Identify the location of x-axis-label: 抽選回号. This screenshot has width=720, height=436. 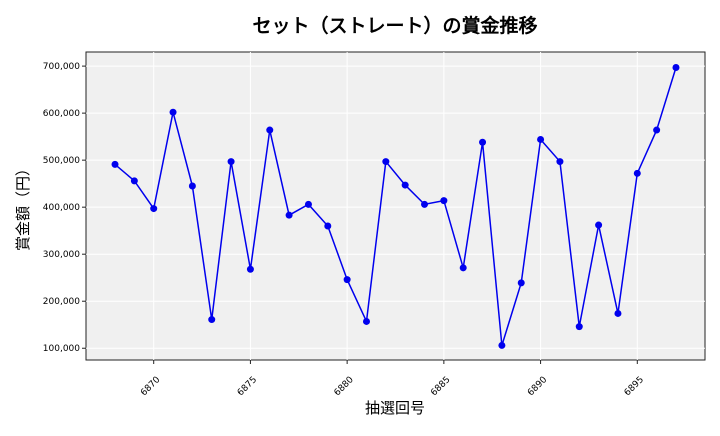
(395, 408).